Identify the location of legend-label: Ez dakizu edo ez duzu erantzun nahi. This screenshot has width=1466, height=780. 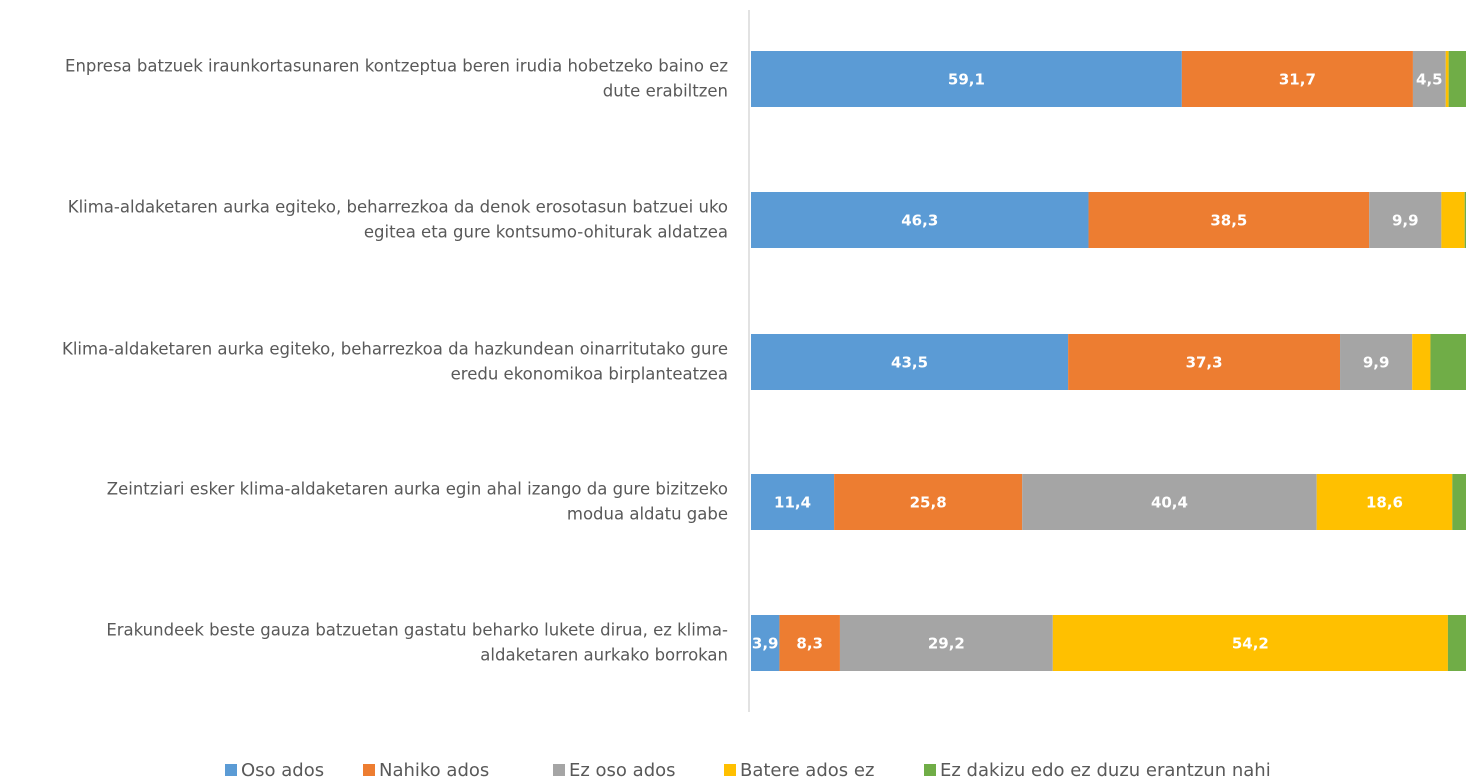
(1105, 770).